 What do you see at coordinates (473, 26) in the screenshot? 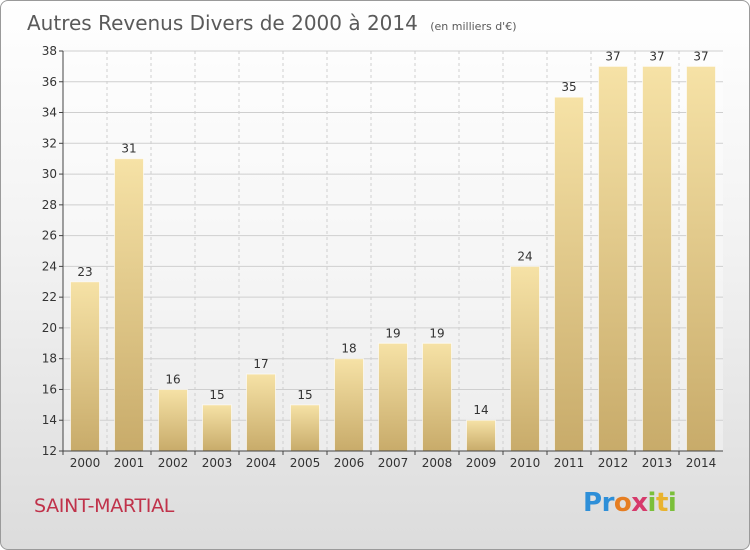
I see `chart-subtitle: (en milliers d'€)` at bounding box center [473, 26].